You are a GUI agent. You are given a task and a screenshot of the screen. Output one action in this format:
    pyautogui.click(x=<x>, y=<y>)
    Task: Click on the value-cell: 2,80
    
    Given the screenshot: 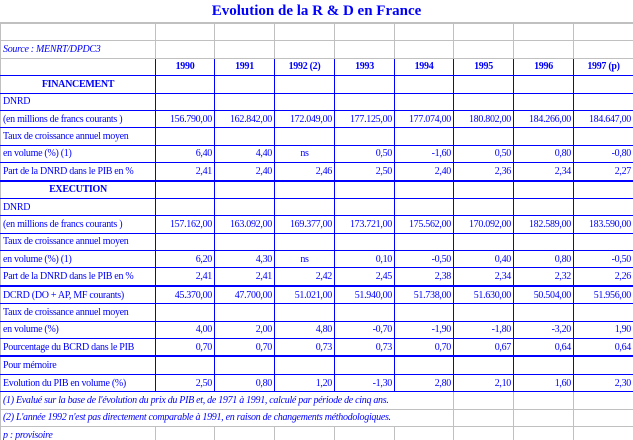 What is the action you would take?
    pyautogui.click(x=424, y=383)
    